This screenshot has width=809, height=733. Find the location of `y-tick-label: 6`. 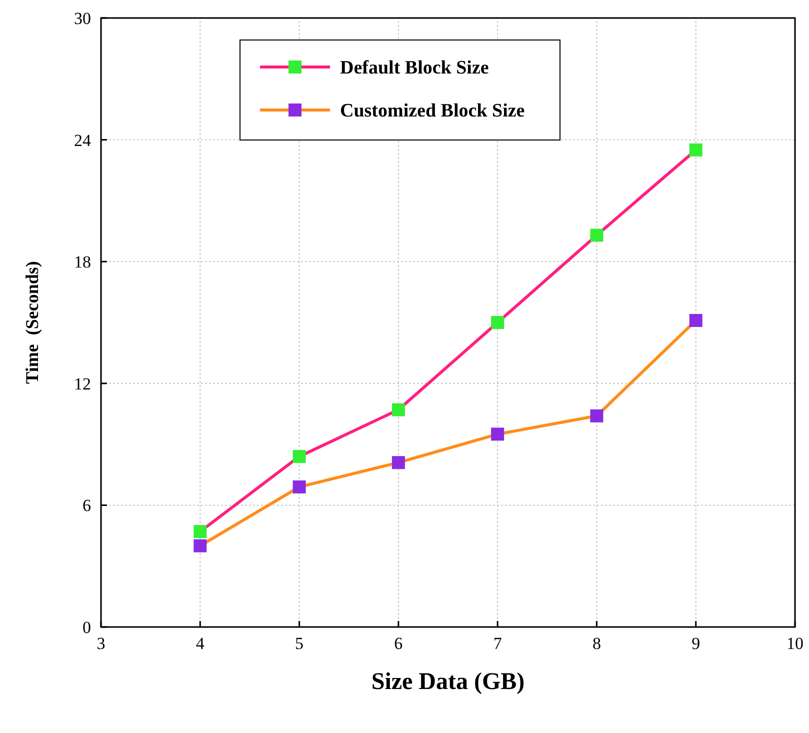

y-tick-label: 6 is located at coordinates (86, 506).